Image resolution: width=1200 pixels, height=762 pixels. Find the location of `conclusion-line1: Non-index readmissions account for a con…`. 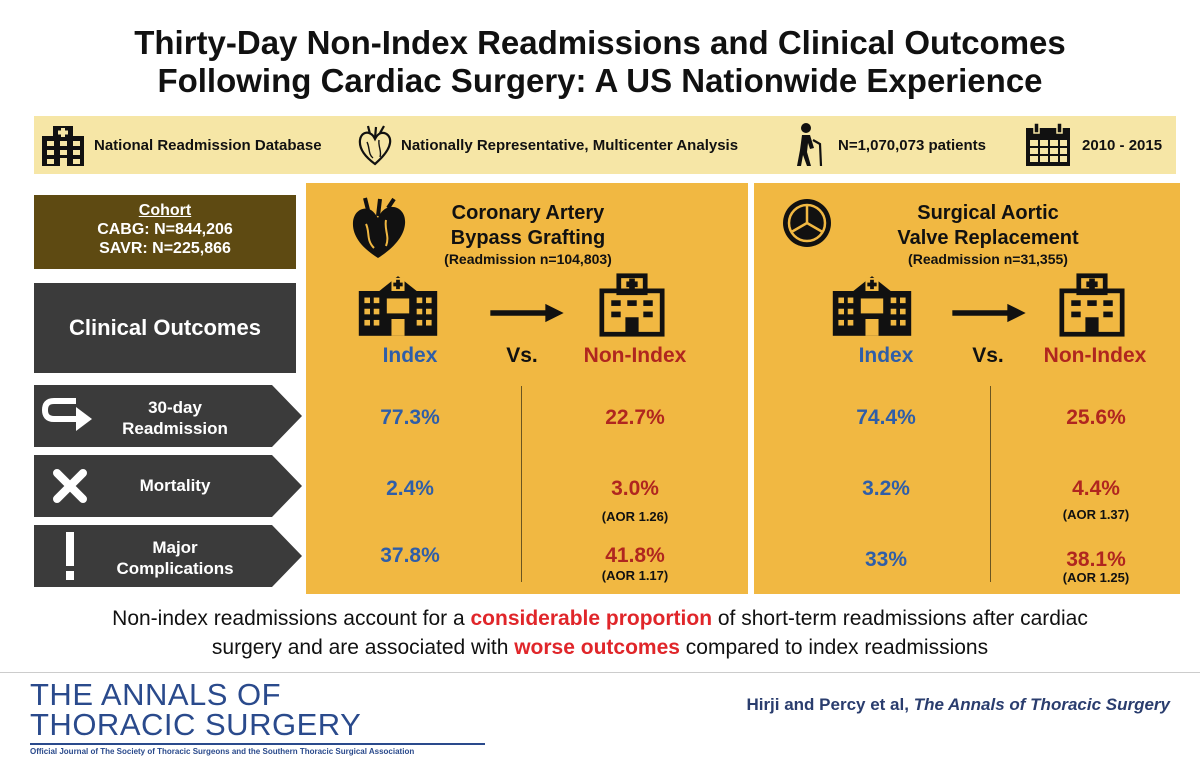

conclusion-line1: Non-index readmissions account for a con… is located at coordinates (600, 618).